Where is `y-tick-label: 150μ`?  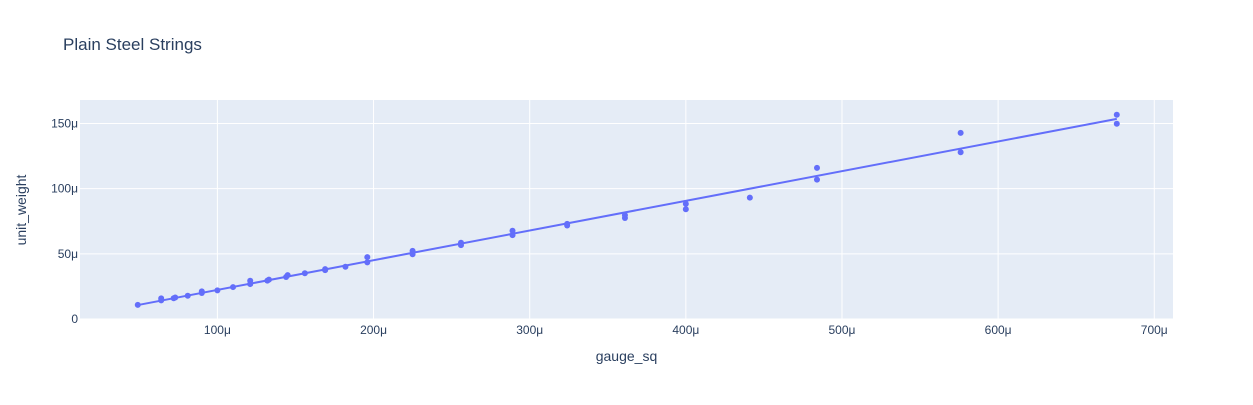 y-tick-label: 150μ is located at coordinates (64, 123).